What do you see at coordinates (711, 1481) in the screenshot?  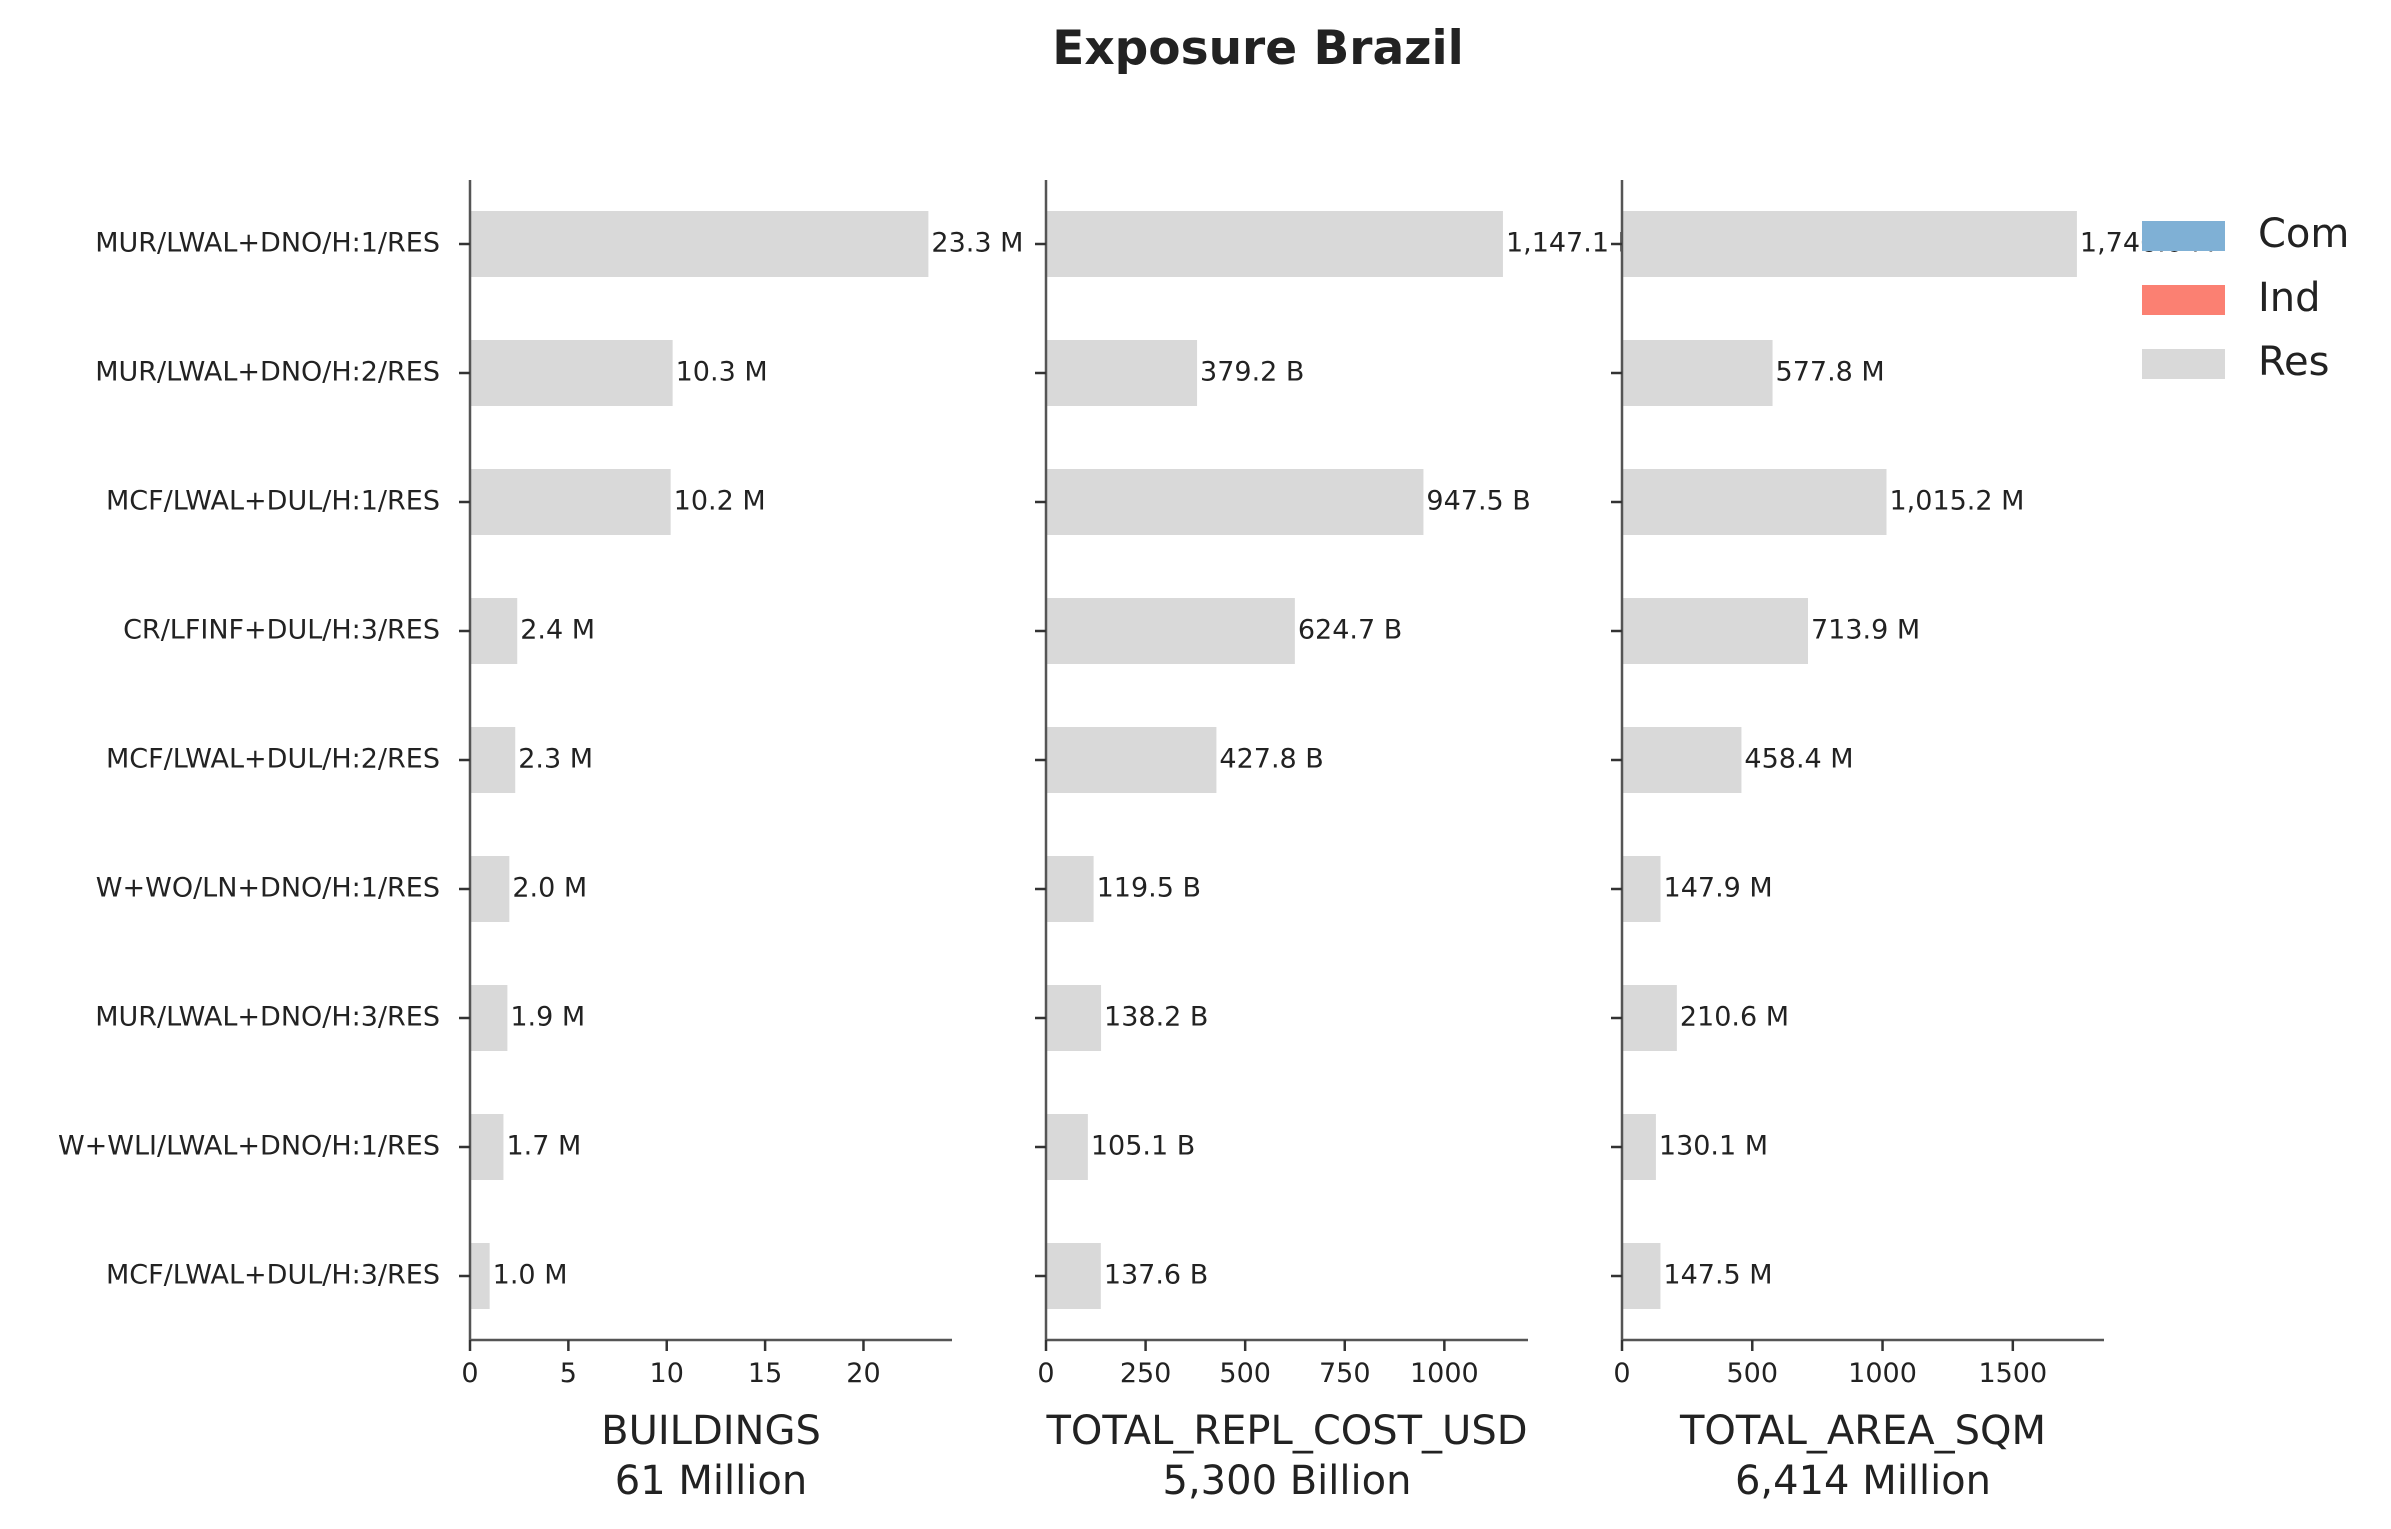 I see `x-axis-total: 61 Million` at bounding box center [711, 1481].